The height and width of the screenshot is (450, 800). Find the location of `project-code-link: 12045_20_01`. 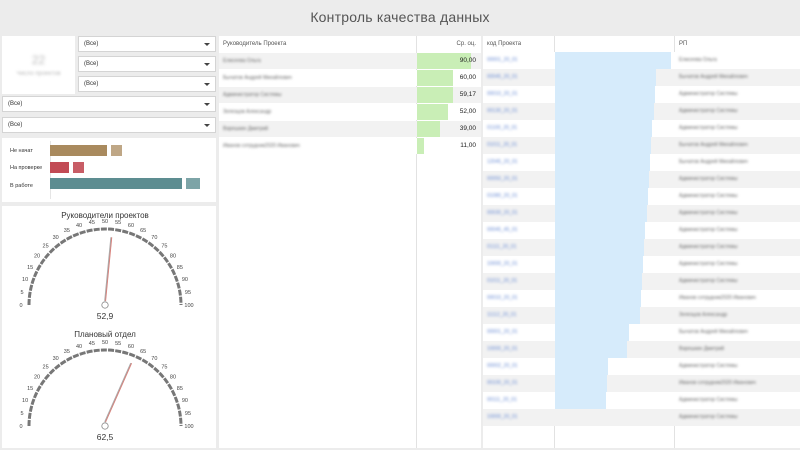

project-code-link: 12045_20_01 is located at coordinates (502, 162).